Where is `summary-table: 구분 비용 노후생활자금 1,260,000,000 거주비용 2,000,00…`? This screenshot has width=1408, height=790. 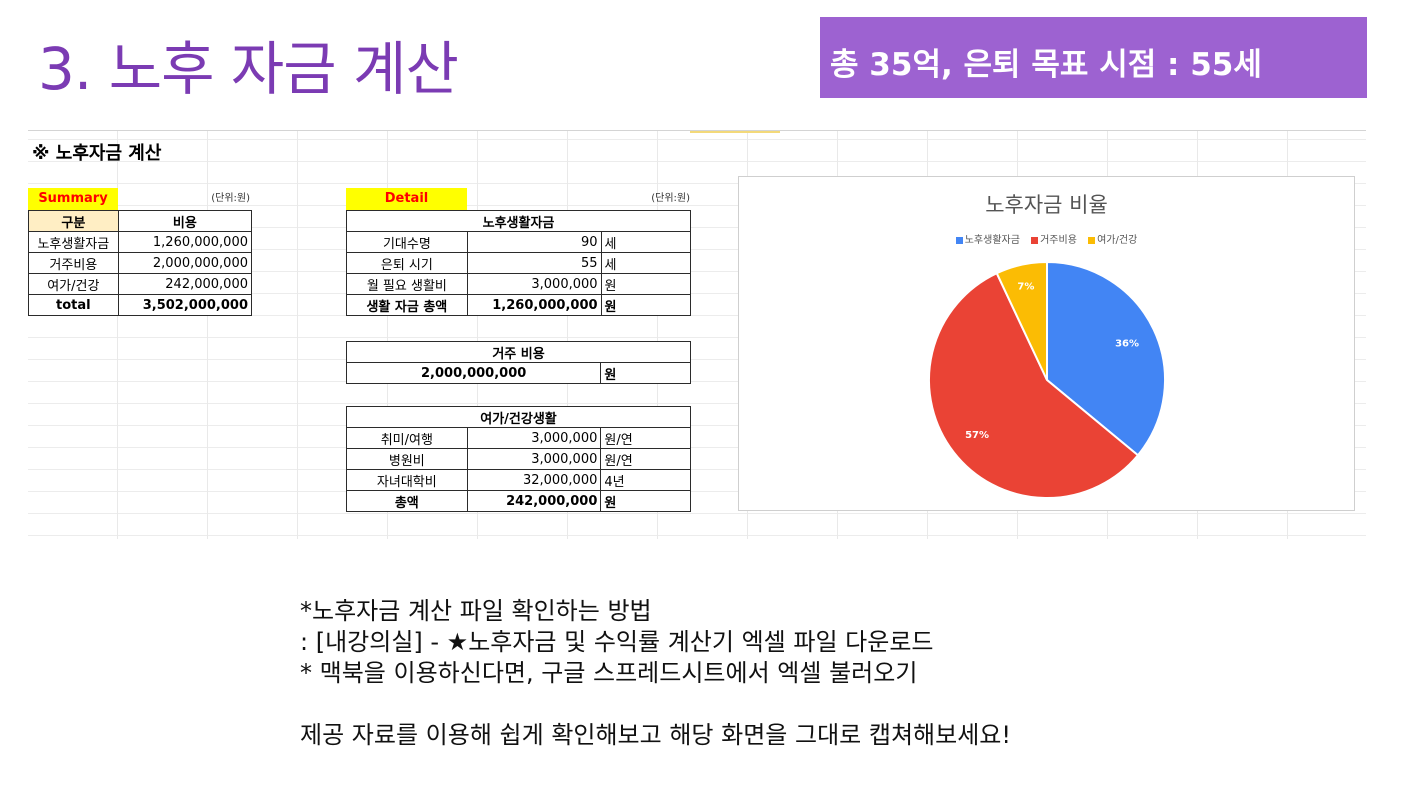 summary-table: 구분 비용 노후생활자금 1,260,000,000 거주비용 2,000,00… is located at coordinates (140, 263).